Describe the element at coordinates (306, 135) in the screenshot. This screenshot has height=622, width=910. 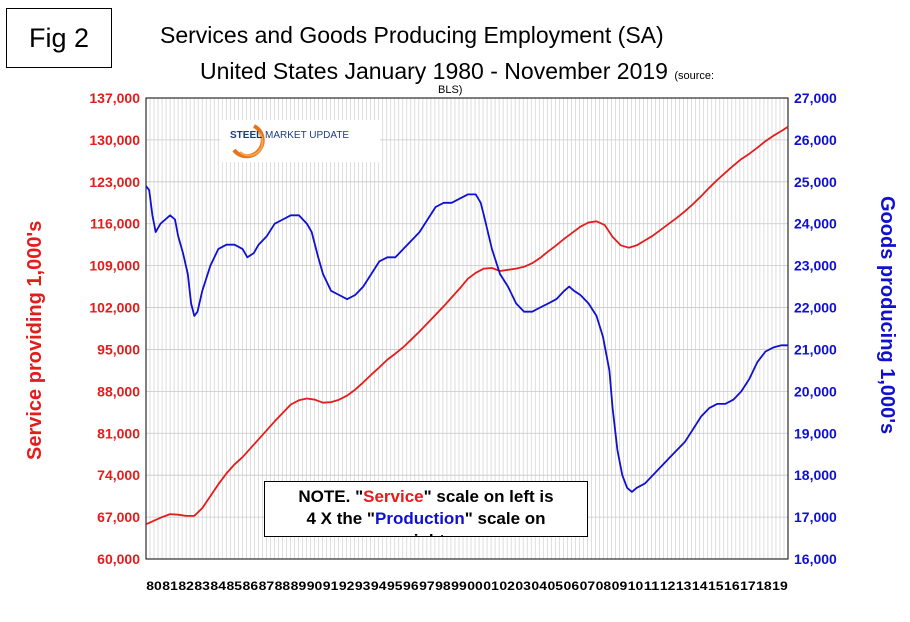
I see `logo-text-rest: MARKET UPDATE` at that location.